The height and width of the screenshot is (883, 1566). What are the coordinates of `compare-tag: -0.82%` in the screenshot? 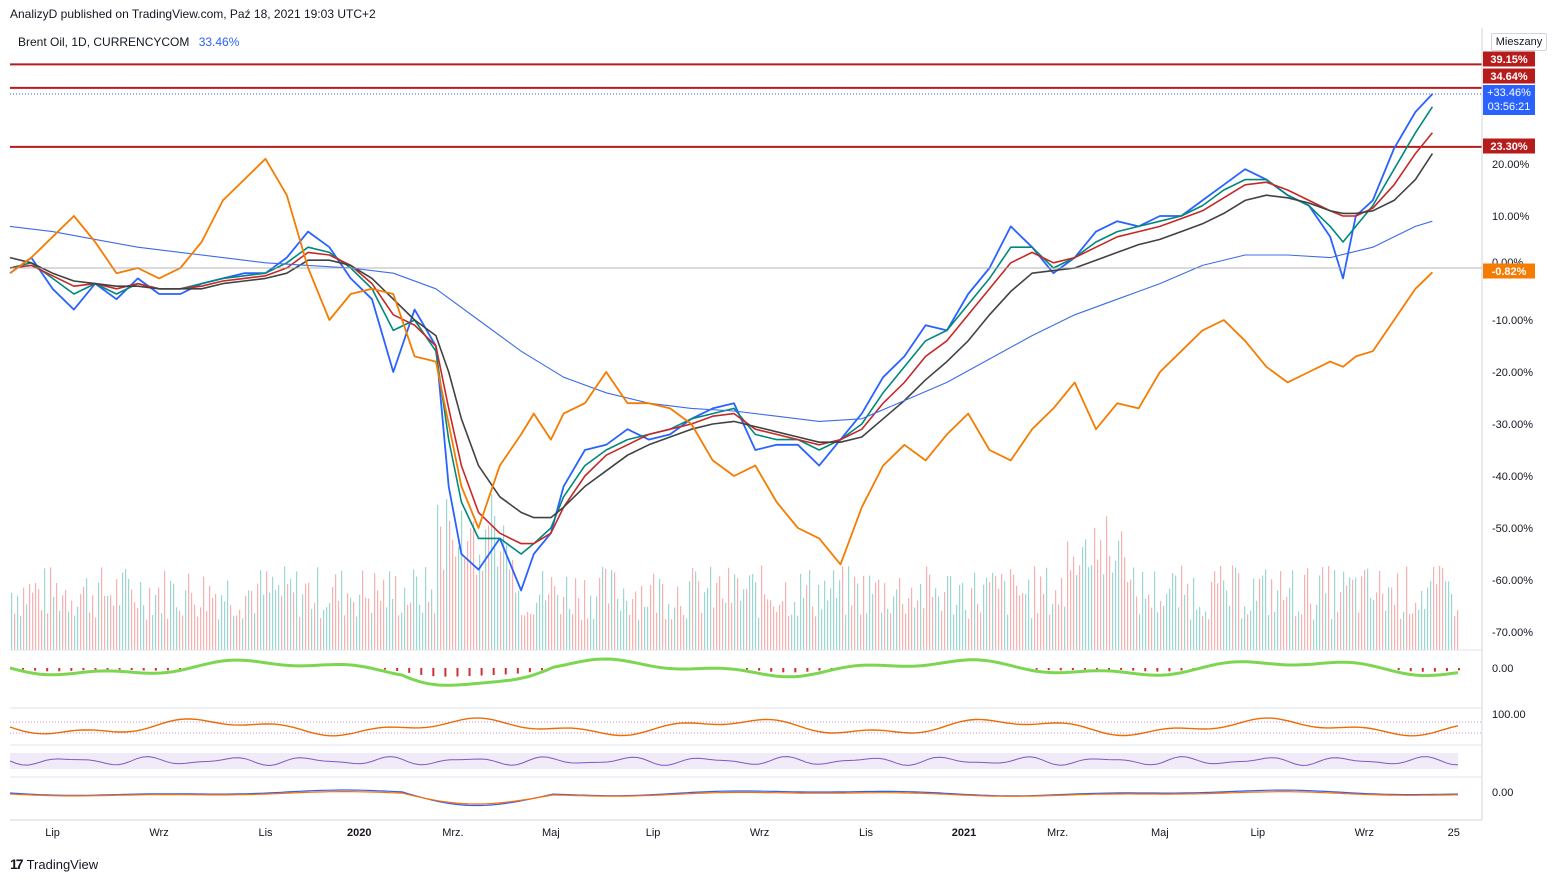 It's located at (1509, 272).